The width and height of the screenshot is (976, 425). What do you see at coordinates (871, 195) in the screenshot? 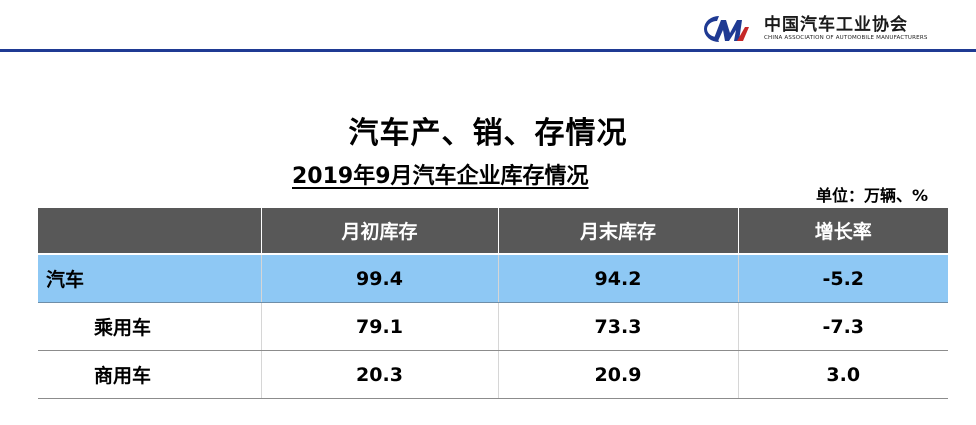
I see `unit-label: 单位：万辆、%` at bounding box center [871, 195].